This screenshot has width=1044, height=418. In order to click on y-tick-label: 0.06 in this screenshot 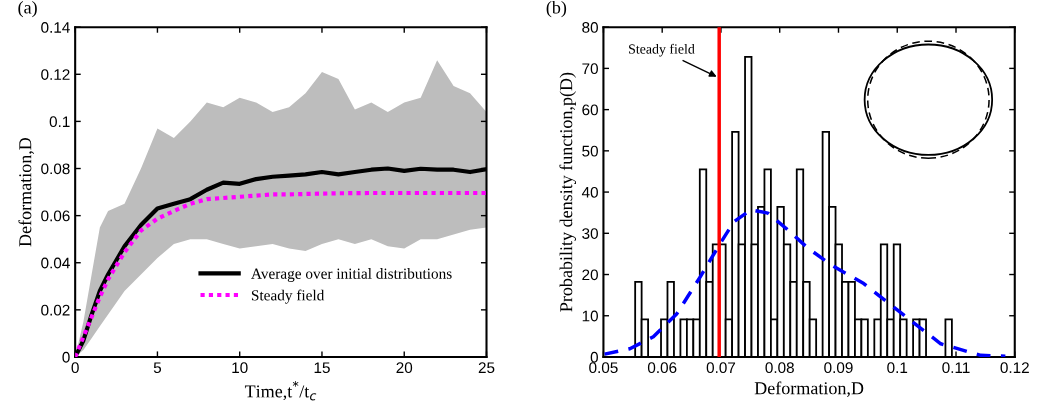, I will do `click(55, 216)`.